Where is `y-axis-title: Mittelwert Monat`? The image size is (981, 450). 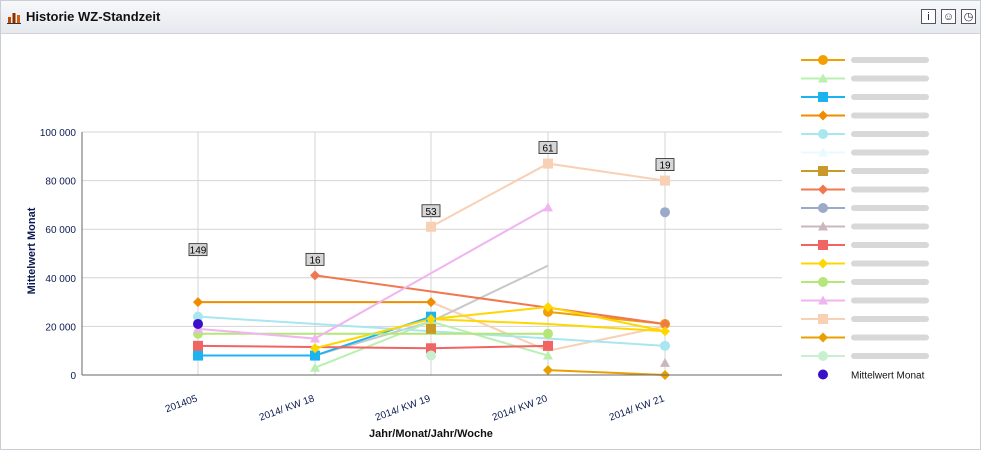
y-axis-title: Mittelwert Monat is located at coordinates (32, 250).